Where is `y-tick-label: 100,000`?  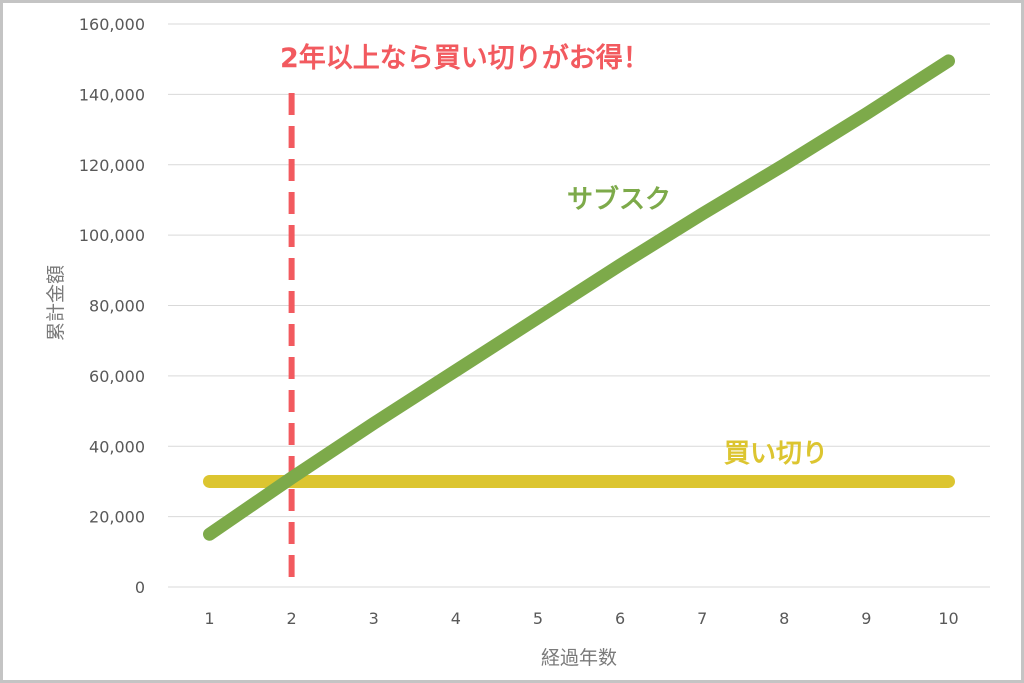
y-tick-label: 100,000 is located at coordinates (112, 235).